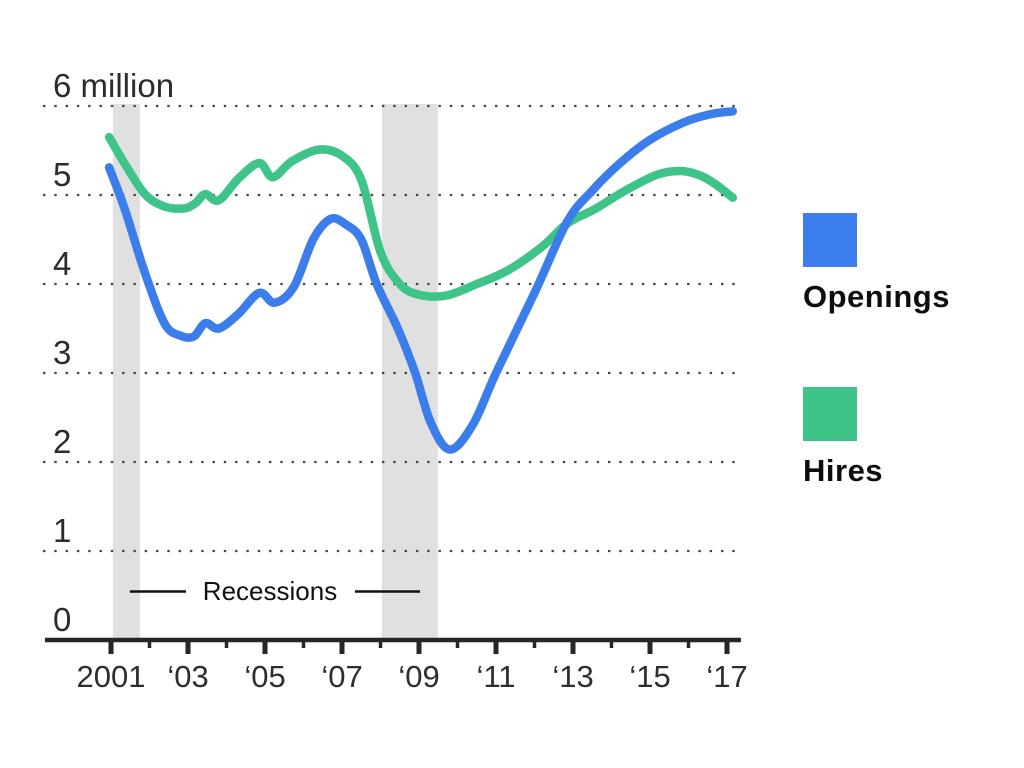 This screenshot has width=1024, height=768. What do you see at coordinates (113, 352) in the screenshot?
I see `y-axis-labels: 6 million 5 4 3 2 1 0` at bounding box center [113, 352].